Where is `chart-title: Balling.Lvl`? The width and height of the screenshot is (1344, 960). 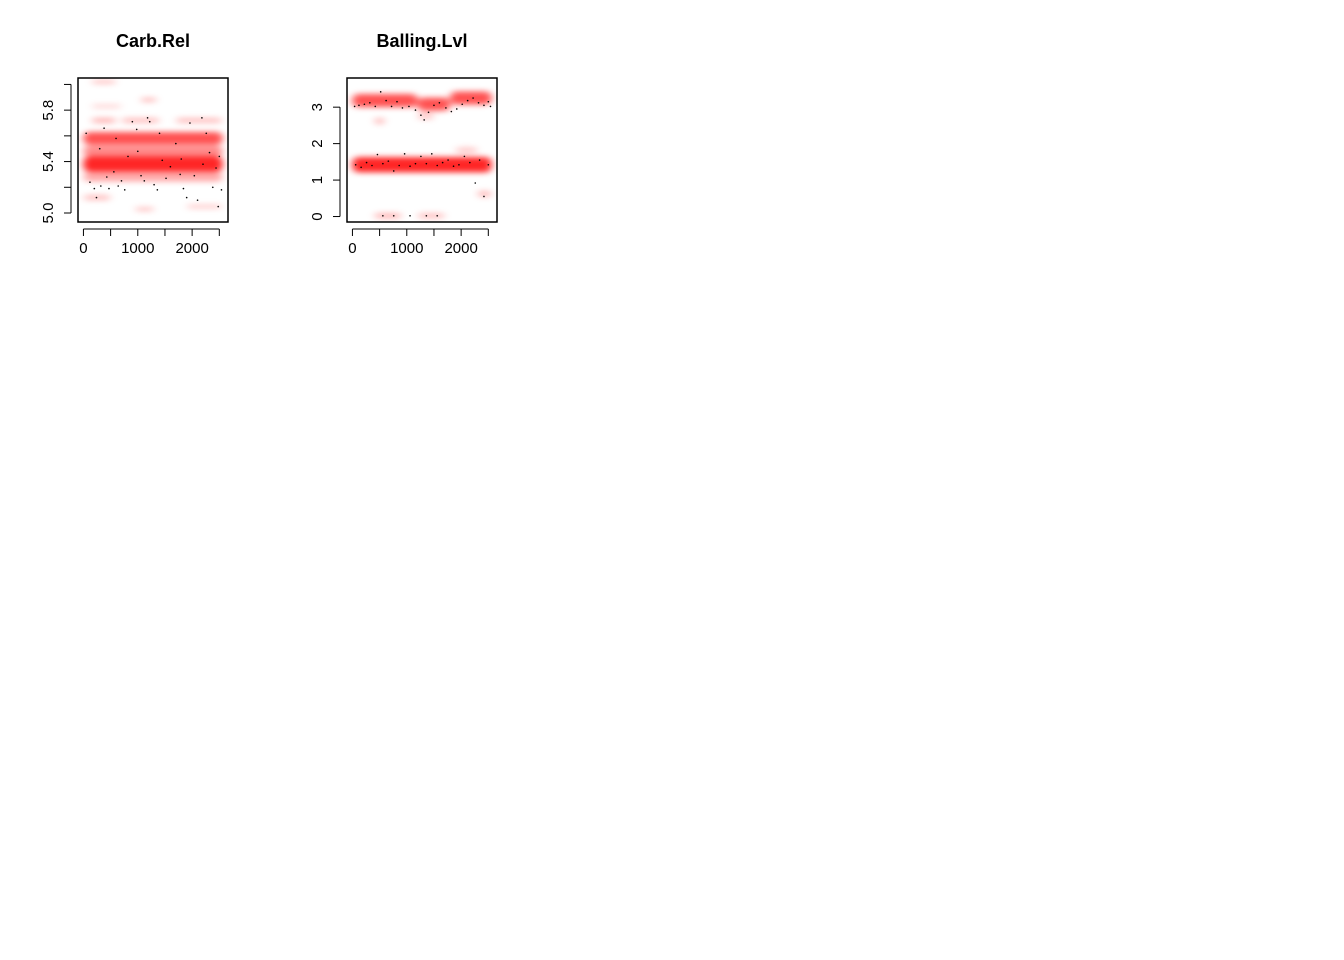
chart-title: Balling.Lvl is located at coordinates (421, 41).